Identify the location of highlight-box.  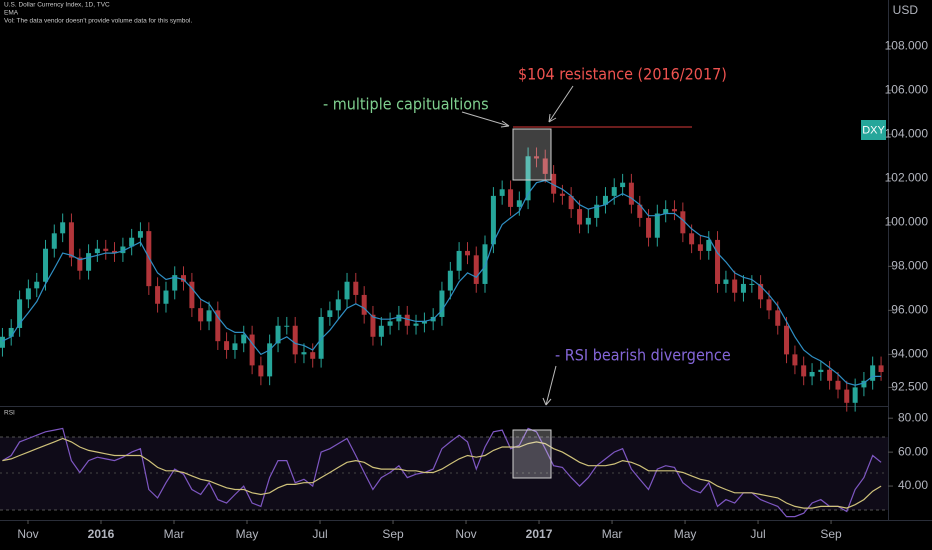
(532, 154).